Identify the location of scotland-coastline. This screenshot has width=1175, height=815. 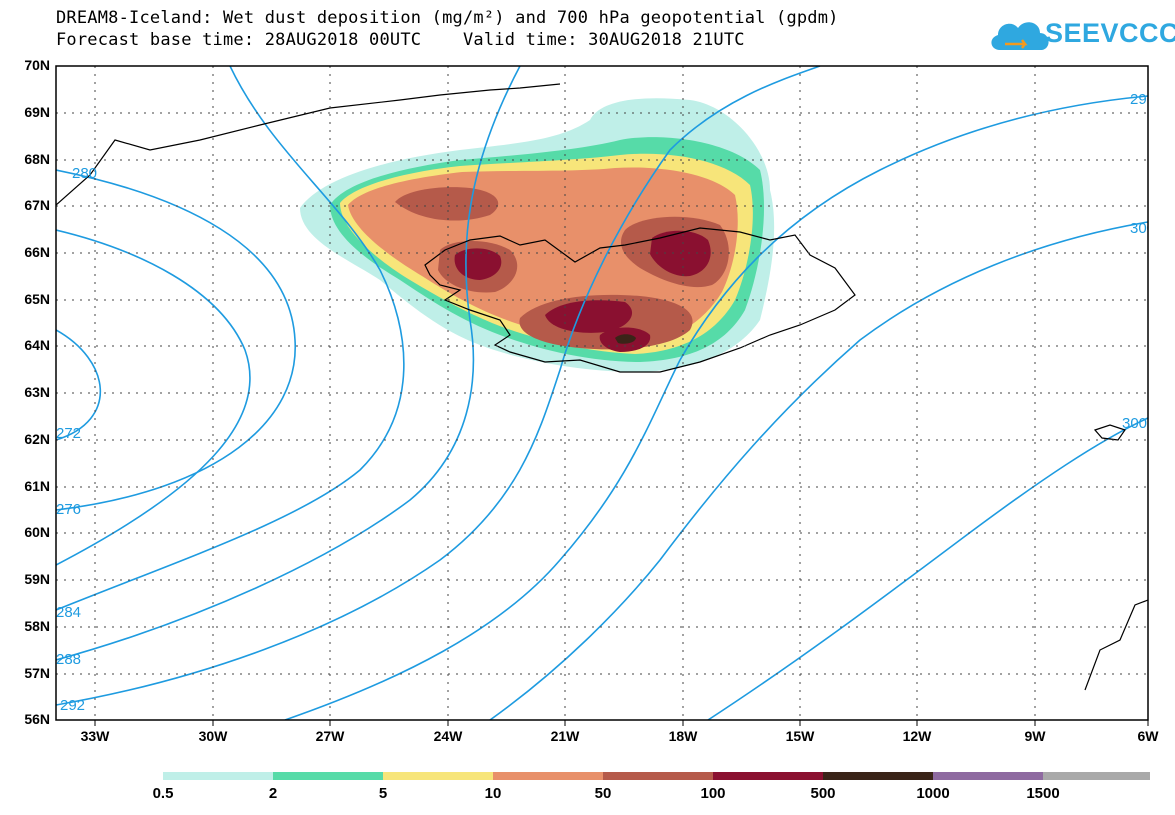
(1116, 645).